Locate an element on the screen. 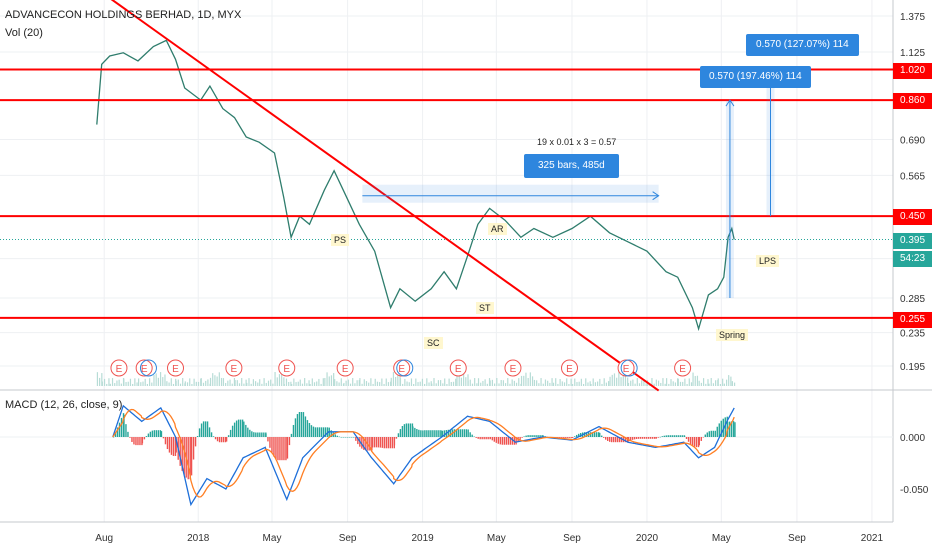 The image size is (932, 550). dividend-marker is located at coordinates (629, 368).